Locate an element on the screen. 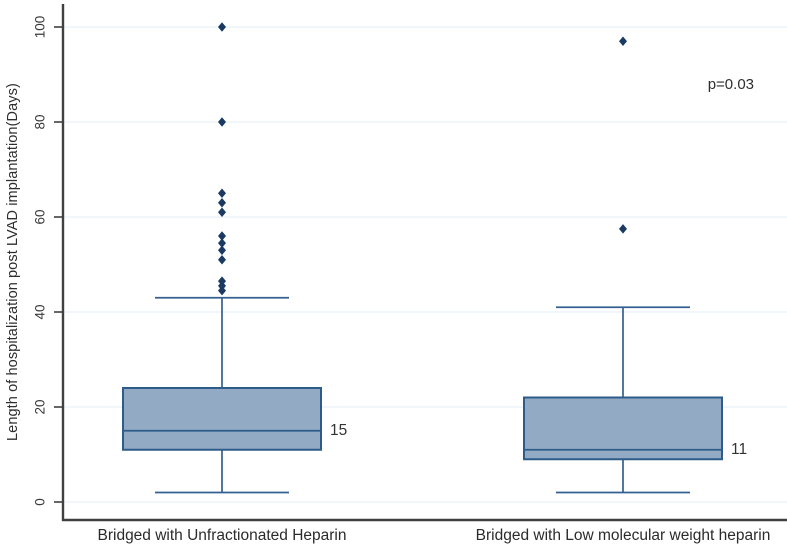 The height and width of the screenshot is (557, 787). category-label-unfractionated-heparin: Bridged with Unfractionated Heparin is located at coordinates (222, 535).